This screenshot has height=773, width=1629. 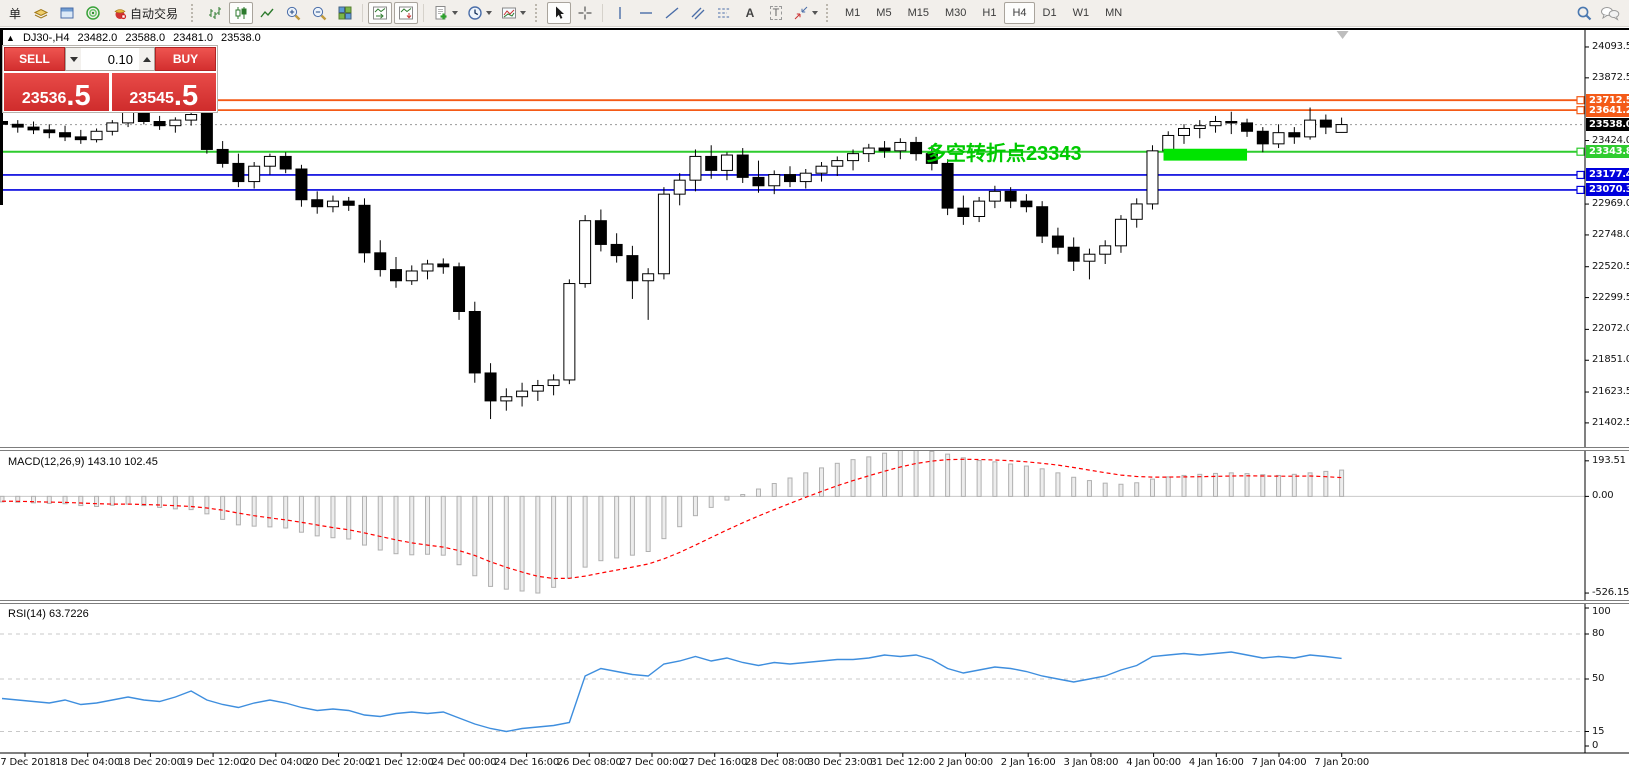 What do you see at coordinates (41, 13) in the screenshot?
I see `market-watch-icon` at bounding box center [41, 13].